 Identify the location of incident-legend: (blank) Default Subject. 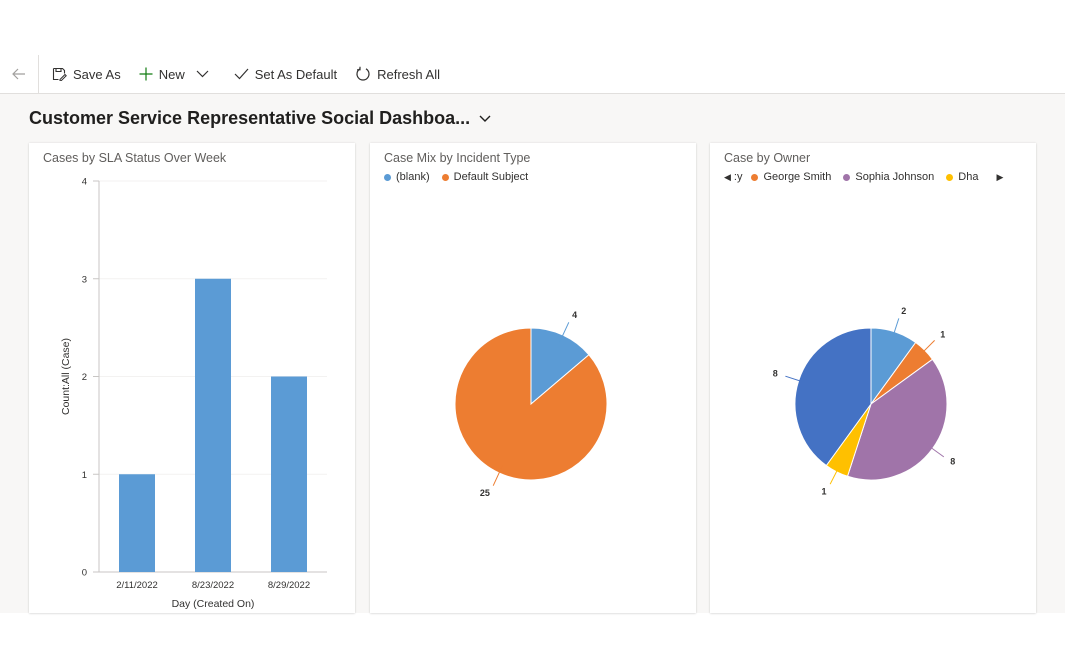
(462, 177).